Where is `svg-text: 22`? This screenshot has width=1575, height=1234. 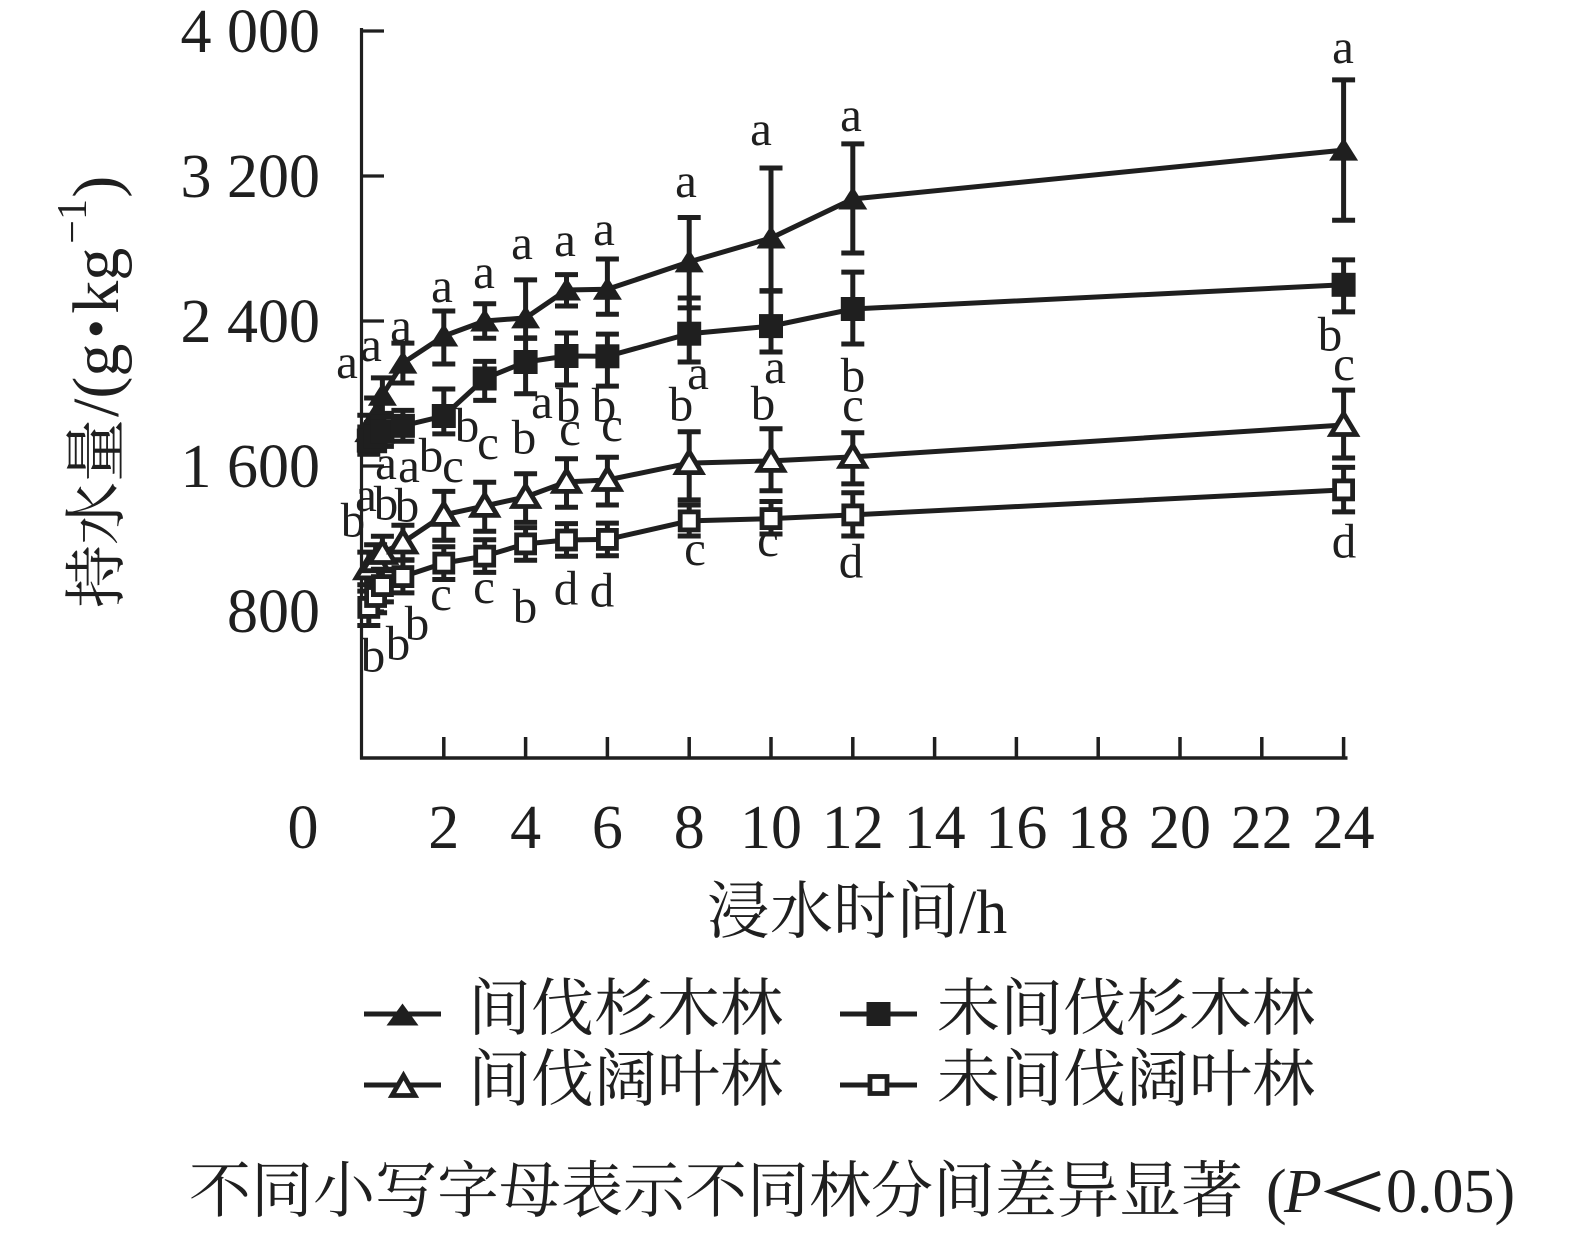 svg-text: 22 is located at coordinates (1262, 828).